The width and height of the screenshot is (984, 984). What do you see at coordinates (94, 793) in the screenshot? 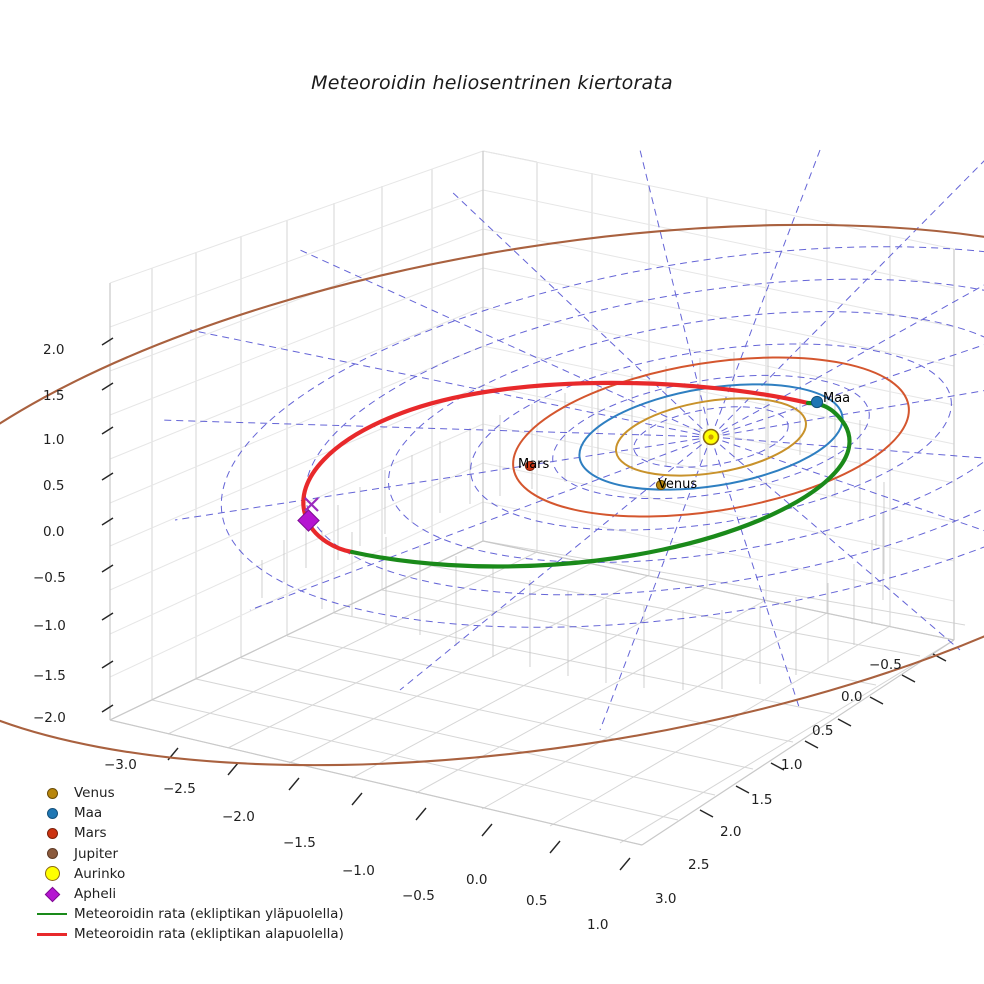
I see `legend-label: Venus` at bounding box center [94, 793].